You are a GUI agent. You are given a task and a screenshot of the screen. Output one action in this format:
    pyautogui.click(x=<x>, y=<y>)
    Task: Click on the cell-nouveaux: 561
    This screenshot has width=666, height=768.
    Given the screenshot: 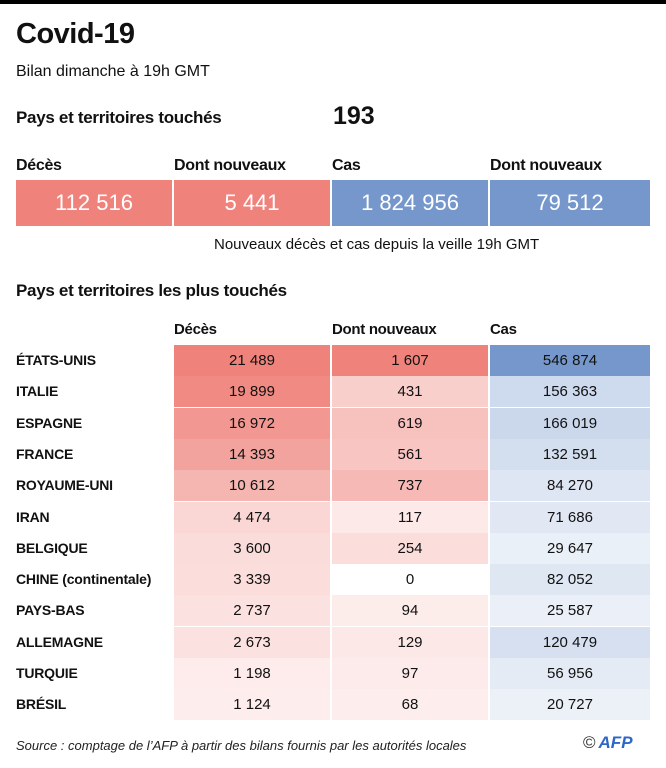 What is the action you would take?
    pyautogui.click(x=410, y=454)
    